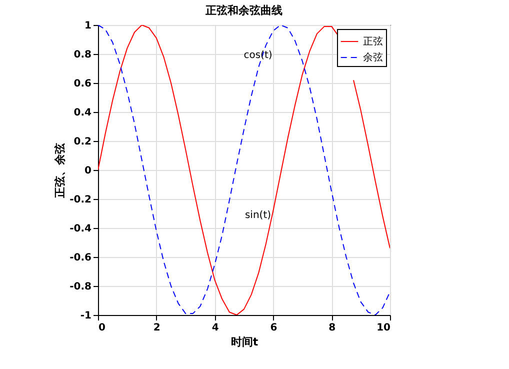 This screenshot has height=369, width=509. I want to click on y-tick-label: -1, so click(86, 316).